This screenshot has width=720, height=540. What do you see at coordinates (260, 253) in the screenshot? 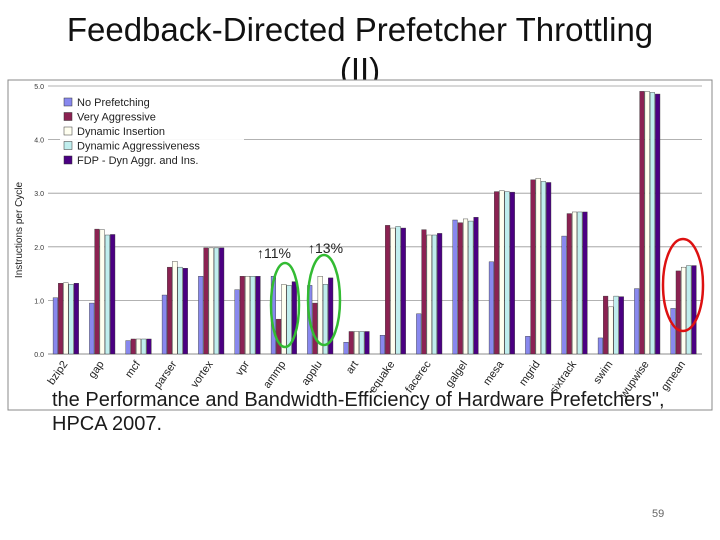
I see `ammp-up-arrow: ↑` at bounding box center [260, 253].